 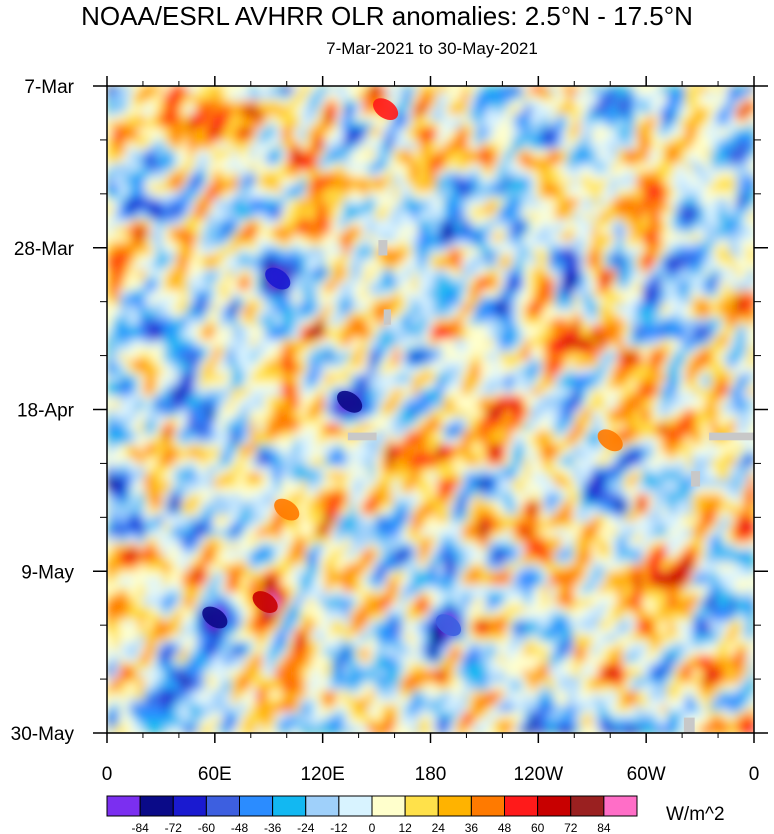 What do you see at coordinates (539, 774) in the screenshot?
I see `x-tick-label: 120W` at bounding box center [539, 774].